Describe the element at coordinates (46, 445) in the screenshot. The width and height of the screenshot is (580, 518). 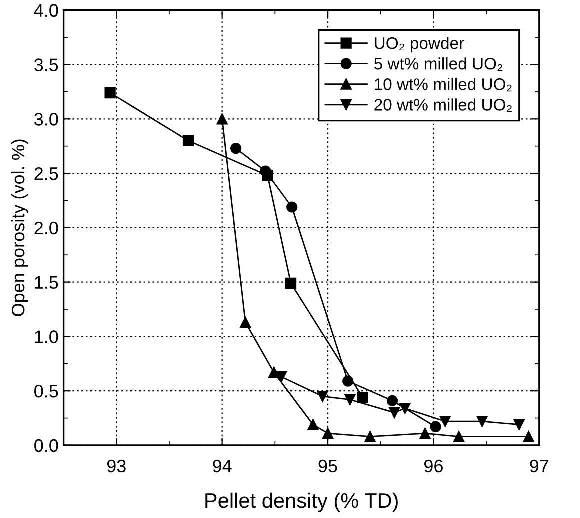
I see `y-tick-label: 0.0` at that location.